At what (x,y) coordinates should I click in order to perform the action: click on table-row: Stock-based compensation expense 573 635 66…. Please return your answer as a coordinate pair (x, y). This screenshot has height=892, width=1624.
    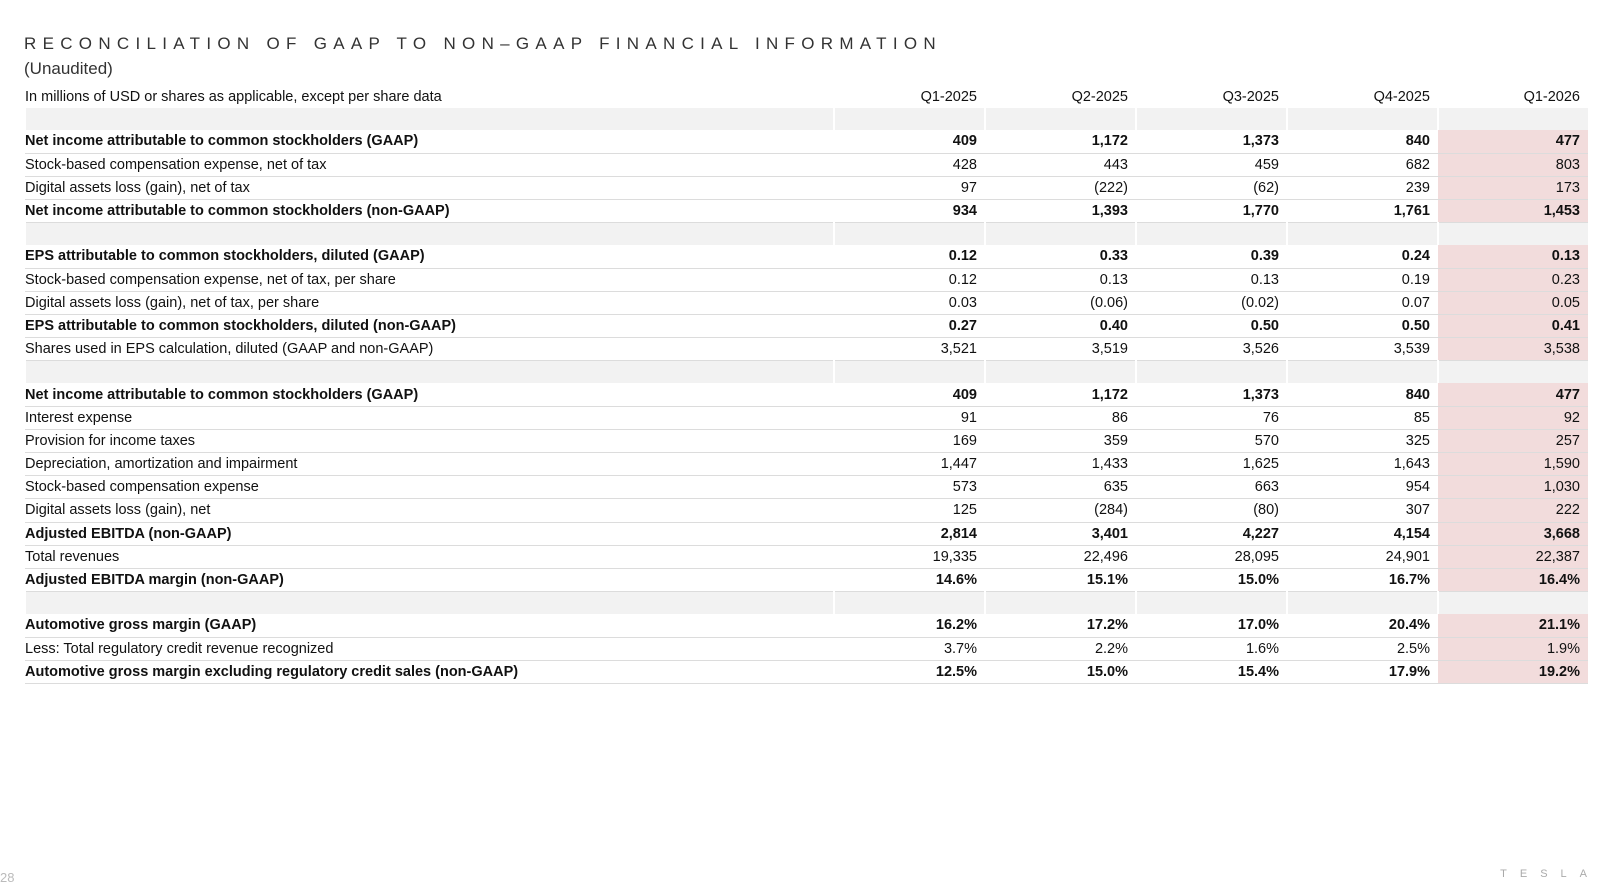
    Looking at the image, I should click on (806, 487).